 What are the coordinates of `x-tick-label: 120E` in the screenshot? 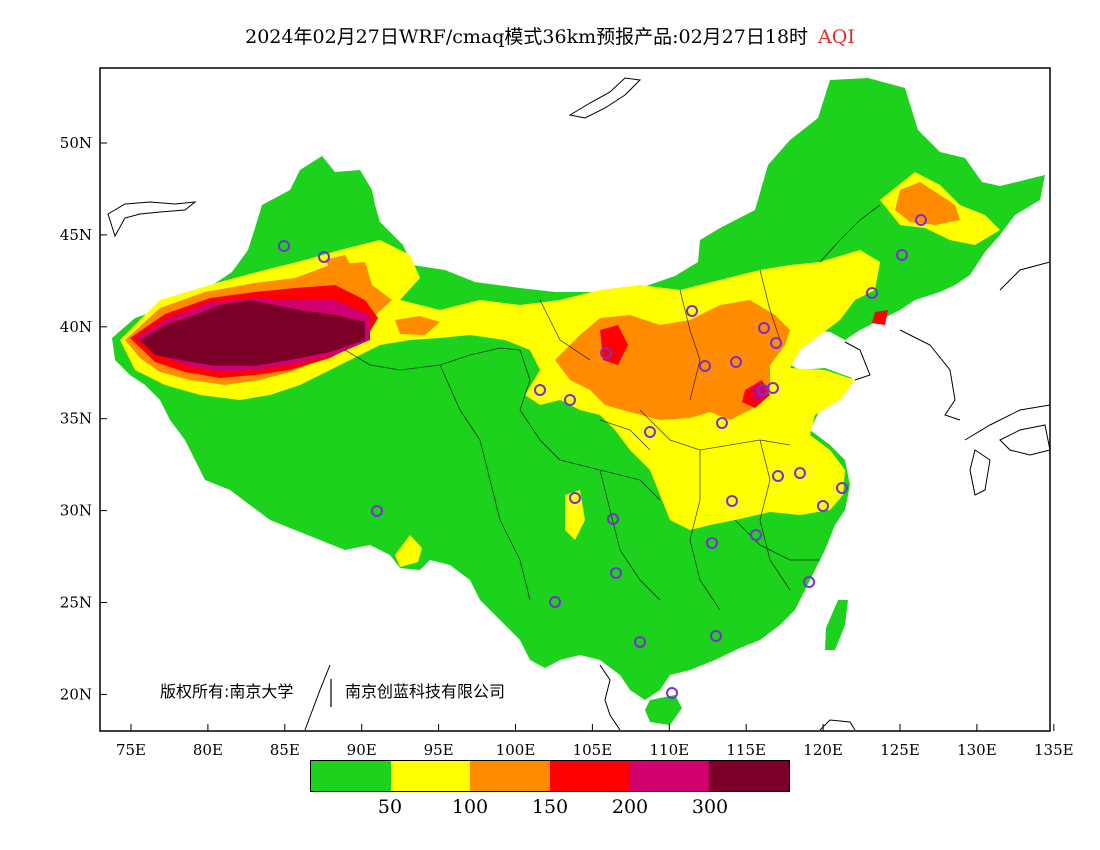 It's located at (823, 750).